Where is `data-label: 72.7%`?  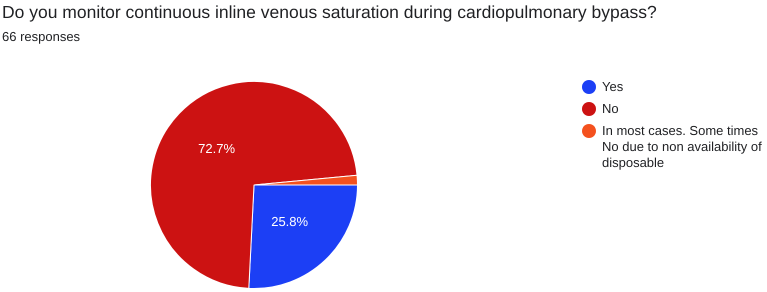
data-label: 72.7% is located at coordinates (217, 148).